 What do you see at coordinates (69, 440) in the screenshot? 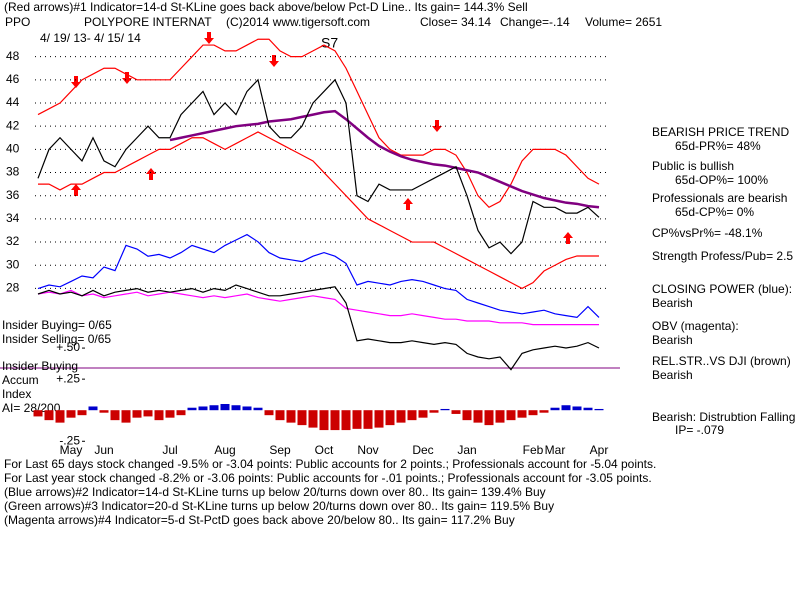
I see `y-tick-label: -.25` at bounding box center [69, 440].